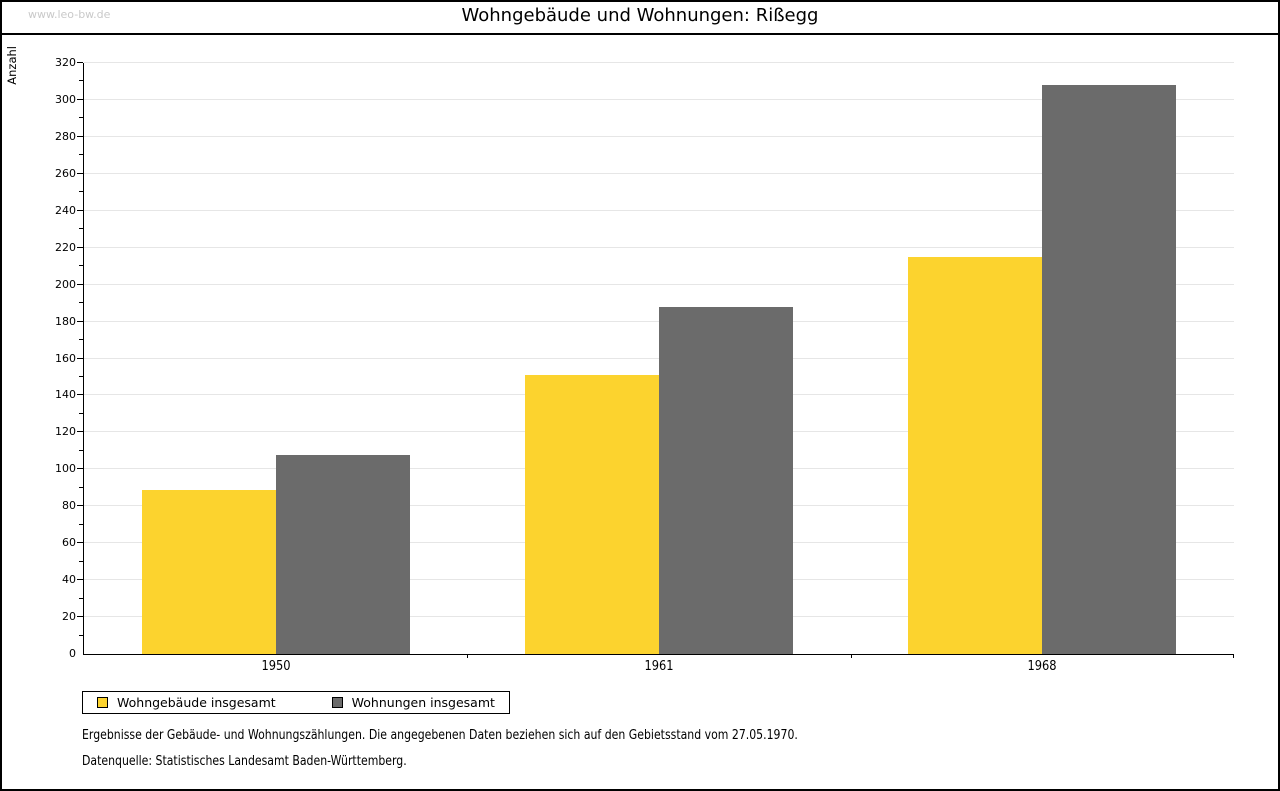 The height and width of the screenshot is (791, 1280). I want to click on y-tick-label-20: 20, so click(69, 617).